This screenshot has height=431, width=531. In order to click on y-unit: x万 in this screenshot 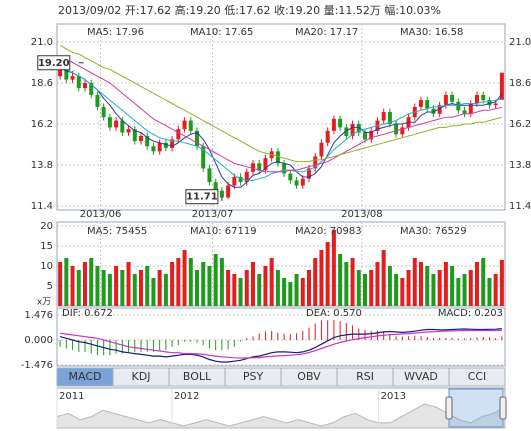, I will do `click(44, 303)`.